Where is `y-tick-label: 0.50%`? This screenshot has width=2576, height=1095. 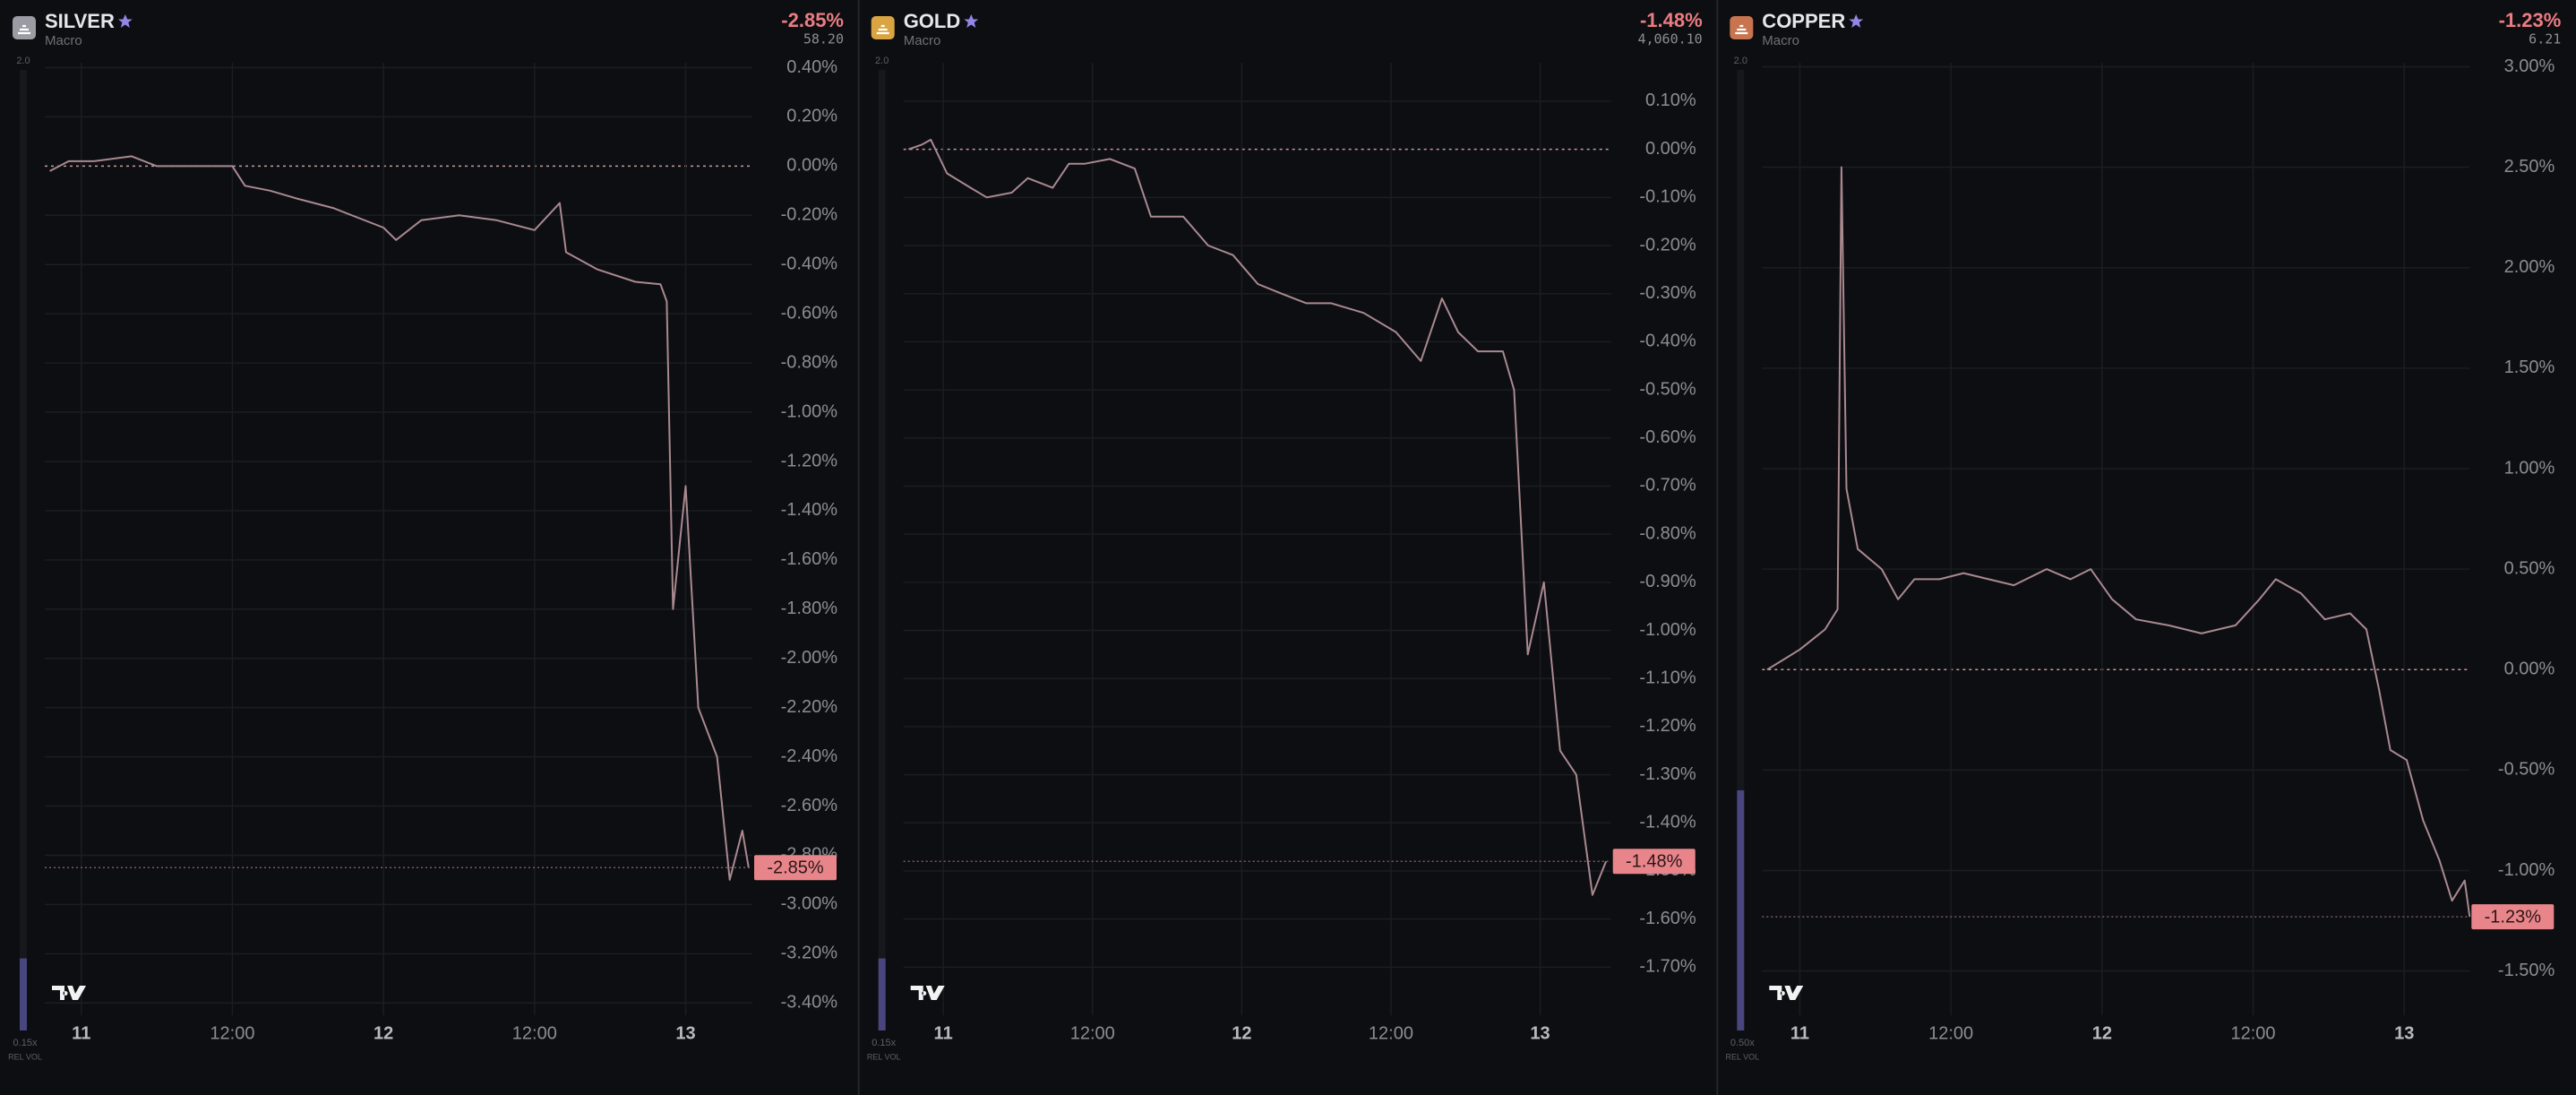 y-tick-label: 0.50% is located at coordinates (2529, 568).